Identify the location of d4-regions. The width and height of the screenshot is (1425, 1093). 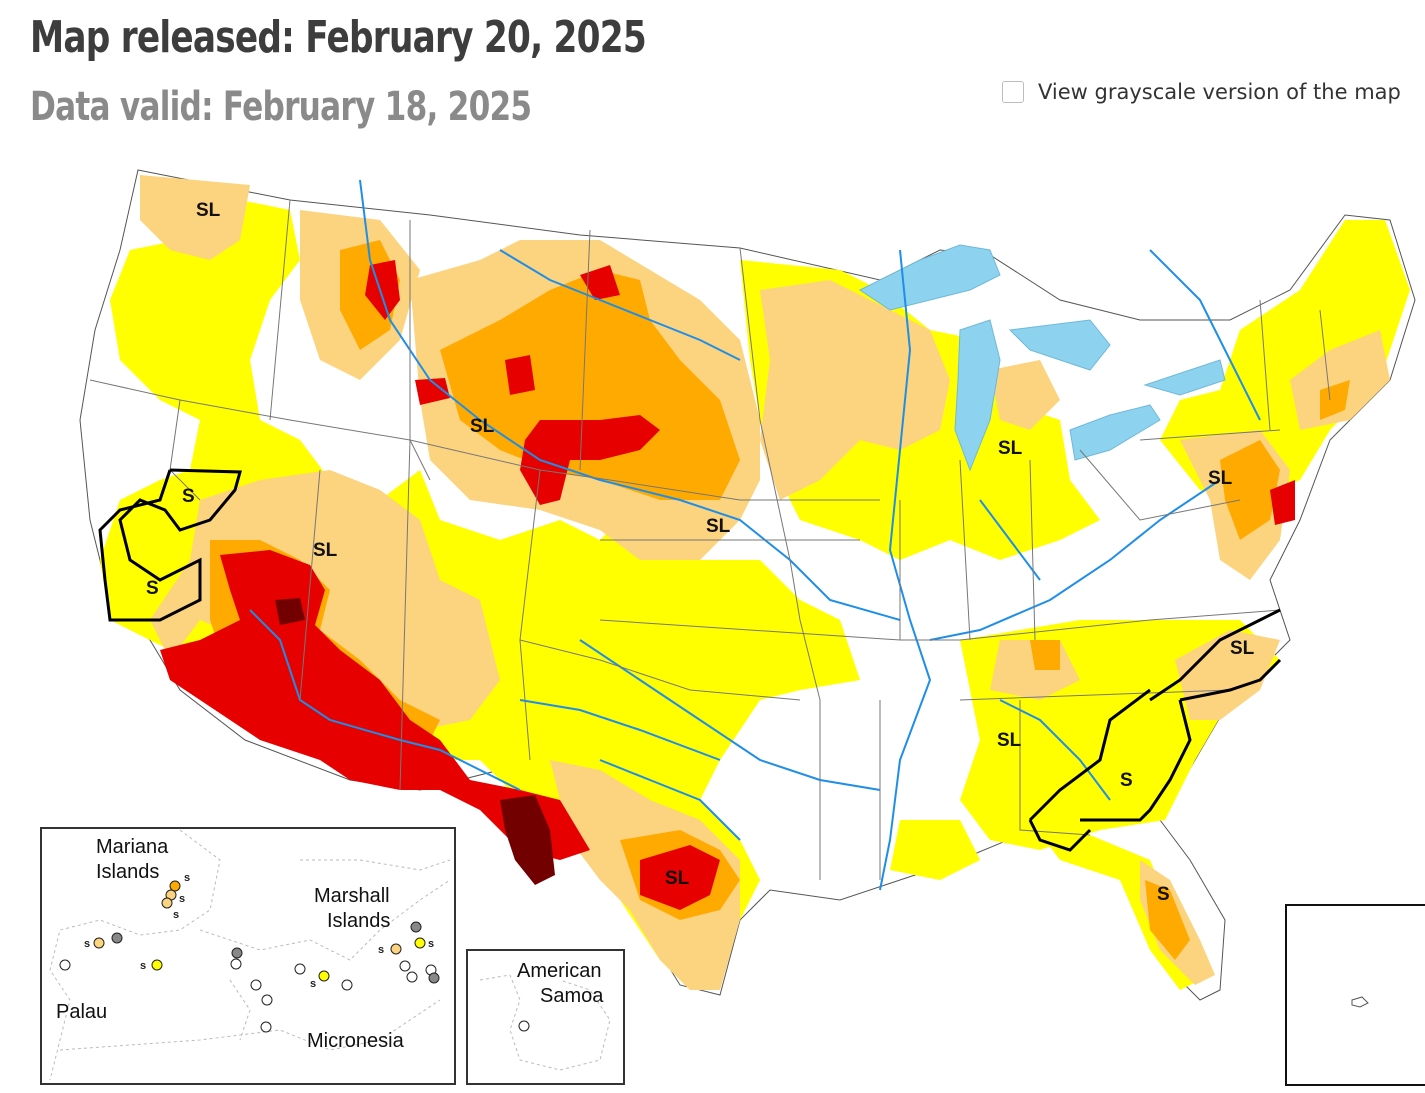
(415, 741).